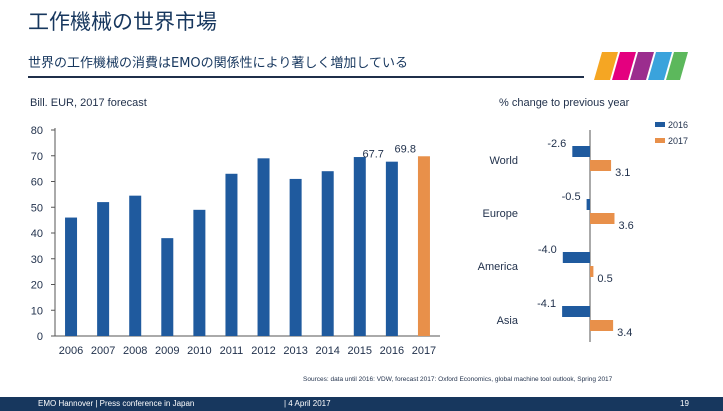  I want to click on x-tick-label: 2009, so click(167, 351).